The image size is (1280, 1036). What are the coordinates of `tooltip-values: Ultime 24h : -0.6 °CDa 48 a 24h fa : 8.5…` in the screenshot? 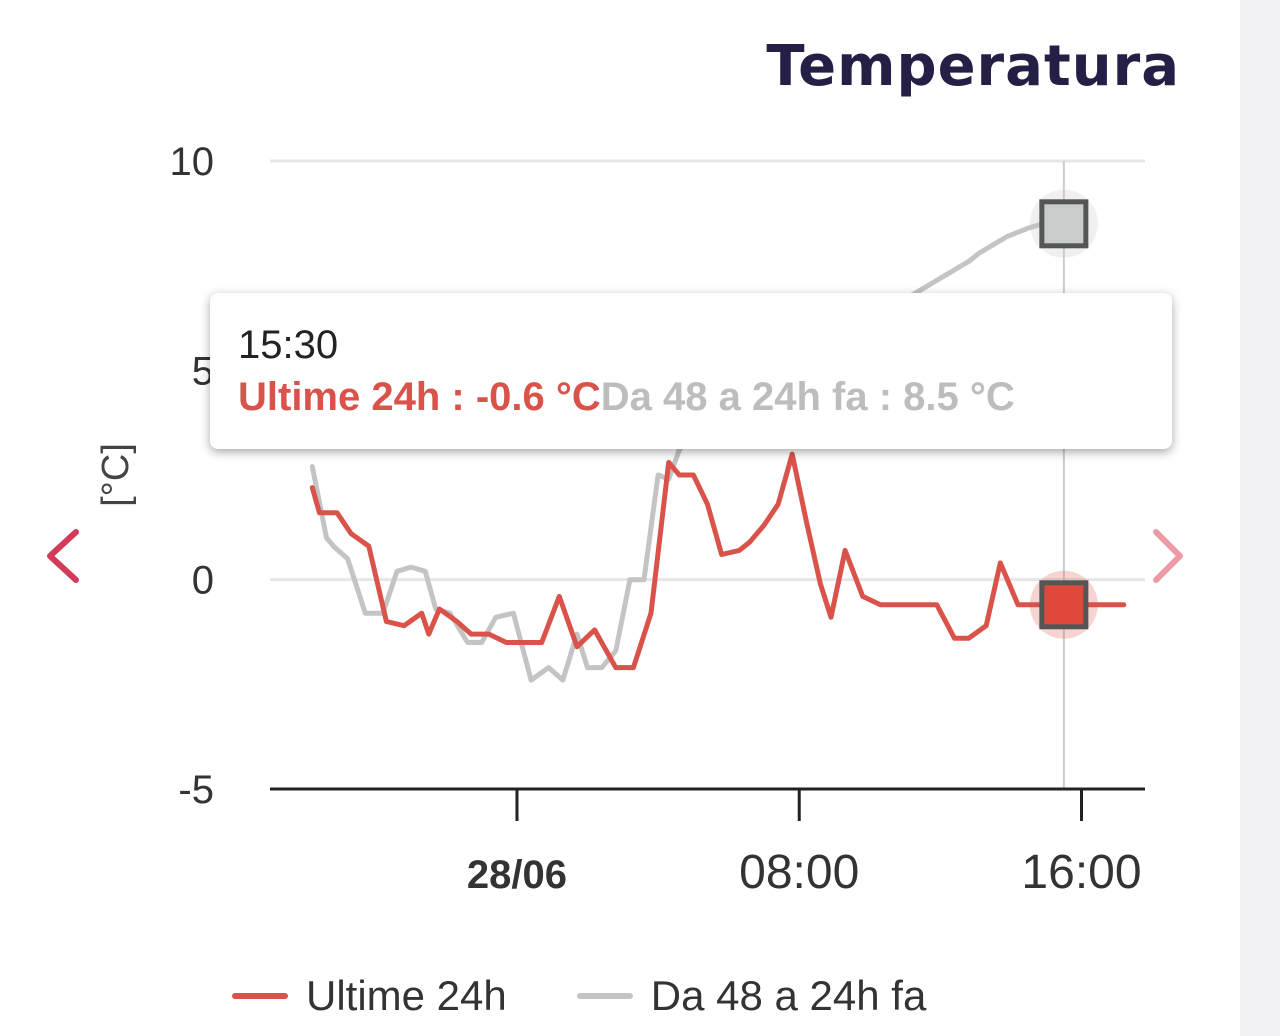 It's located at (705, 397).